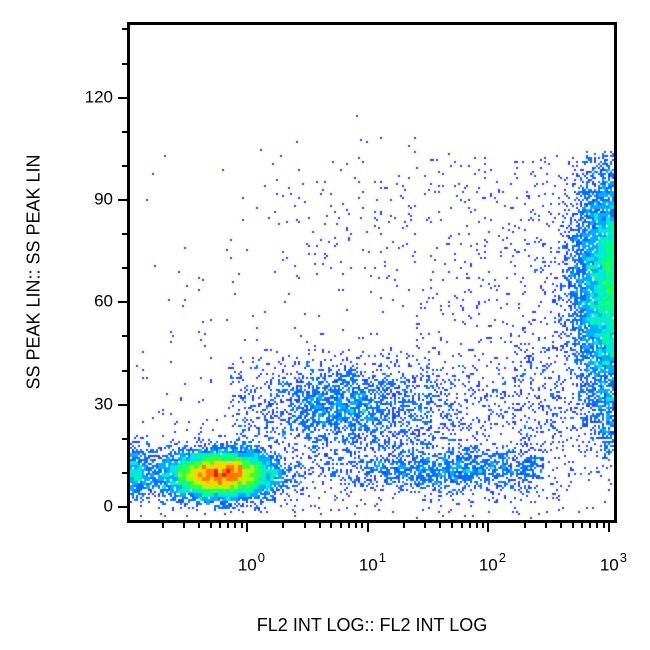  I want to click on x-tick-label: 10¹, so click(372, 562).